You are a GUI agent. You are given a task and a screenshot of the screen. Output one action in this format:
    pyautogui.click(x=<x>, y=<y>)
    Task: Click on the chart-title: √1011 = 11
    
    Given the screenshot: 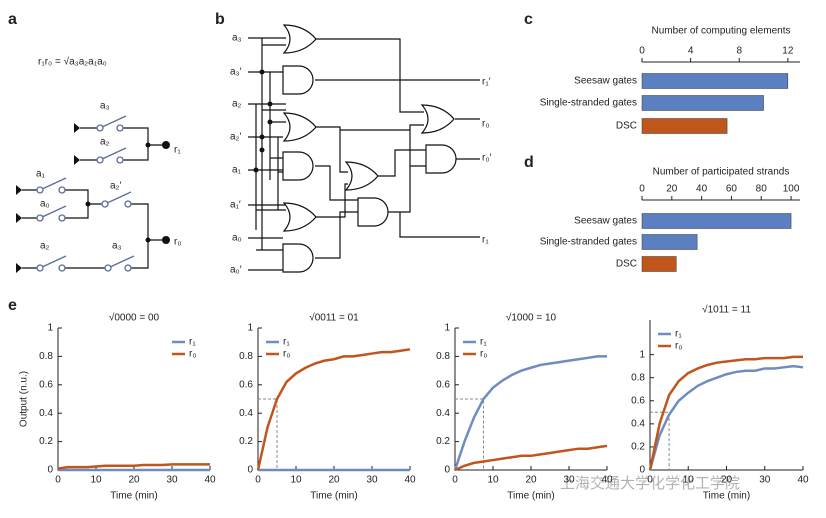 What is the action you would take?
    pyautogui.click(x=726, y=310)
    